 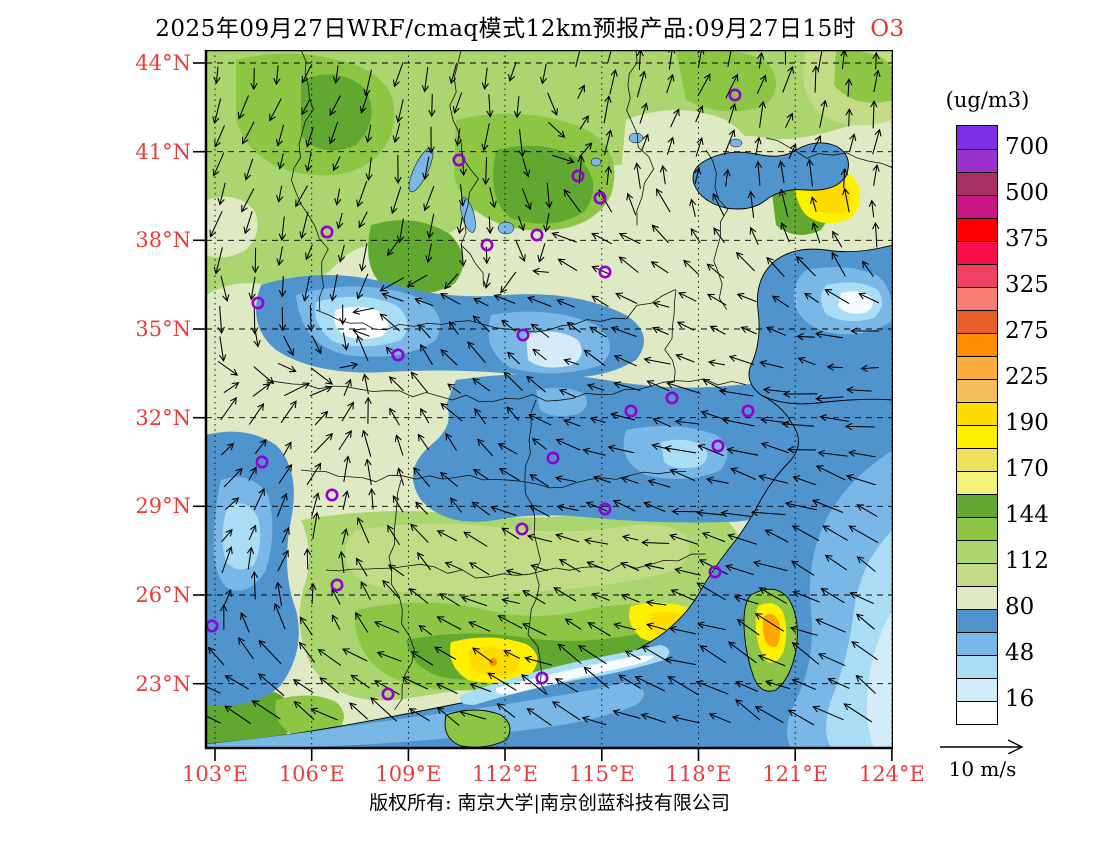 What do you see at coordinates (163, 63) in the screenshot?
I see `lat-label: 44°N` at bounding box center [163, 63].